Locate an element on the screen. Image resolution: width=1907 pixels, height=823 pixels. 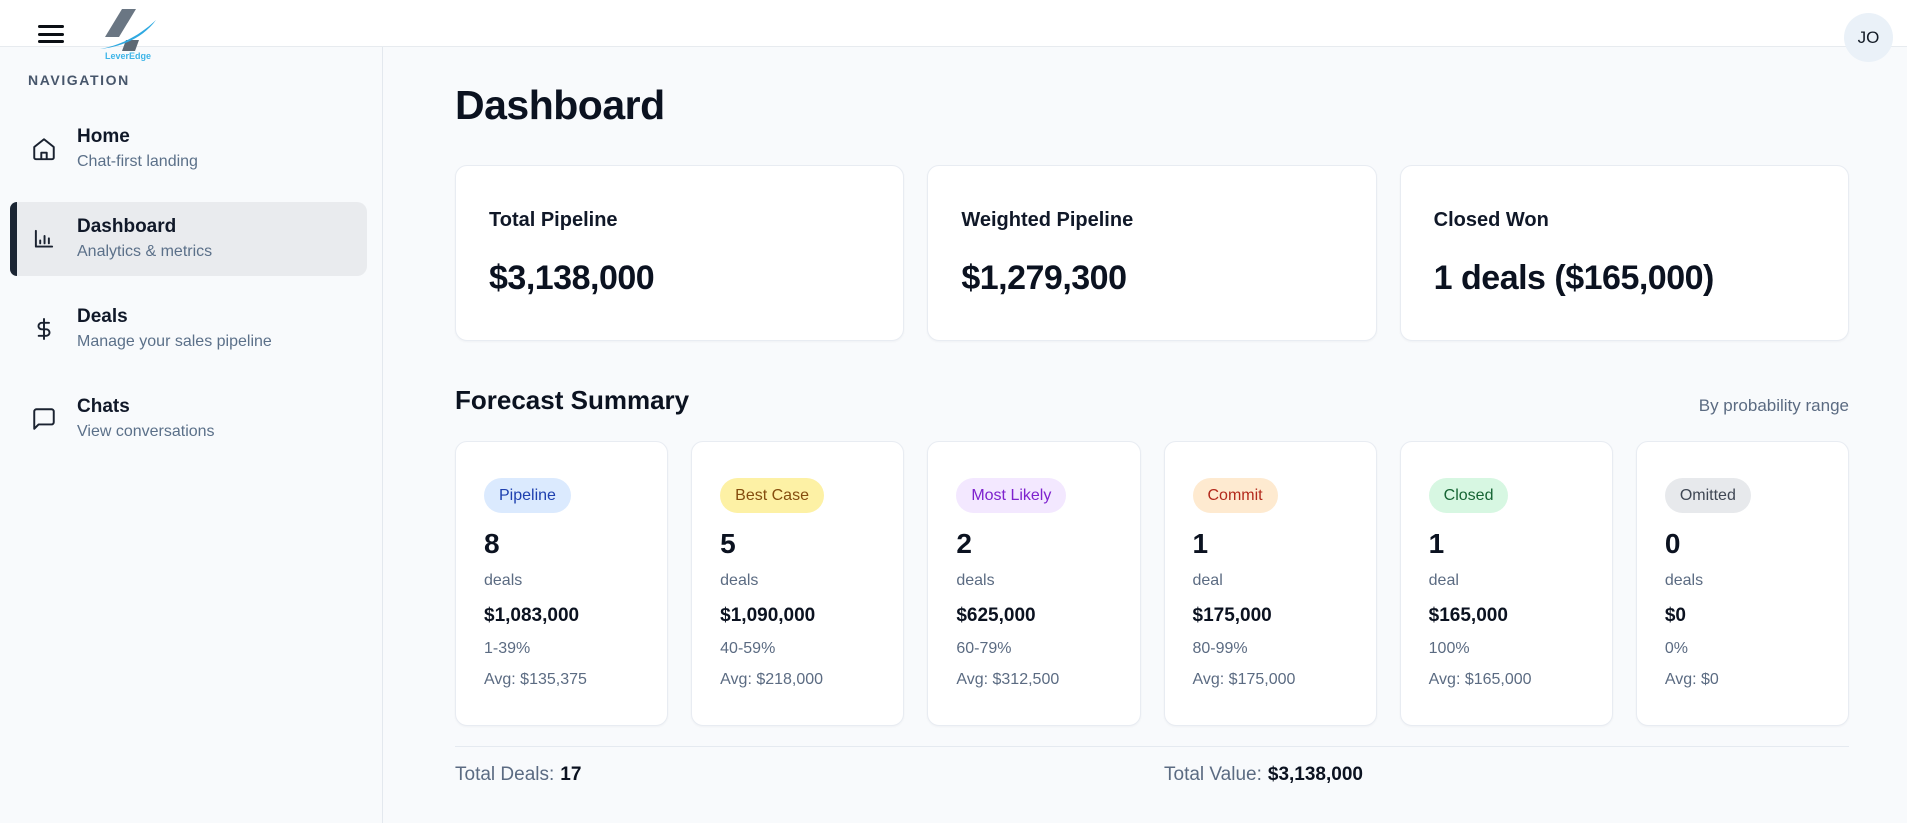
stage-badge: Pipeline is located at coordinates (527, 495).